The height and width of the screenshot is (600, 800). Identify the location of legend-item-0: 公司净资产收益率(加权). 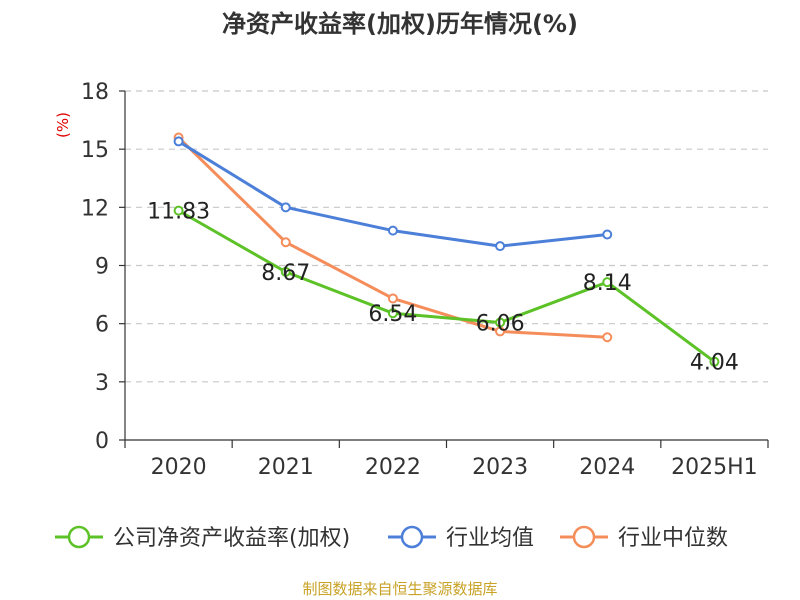
(202, 538).